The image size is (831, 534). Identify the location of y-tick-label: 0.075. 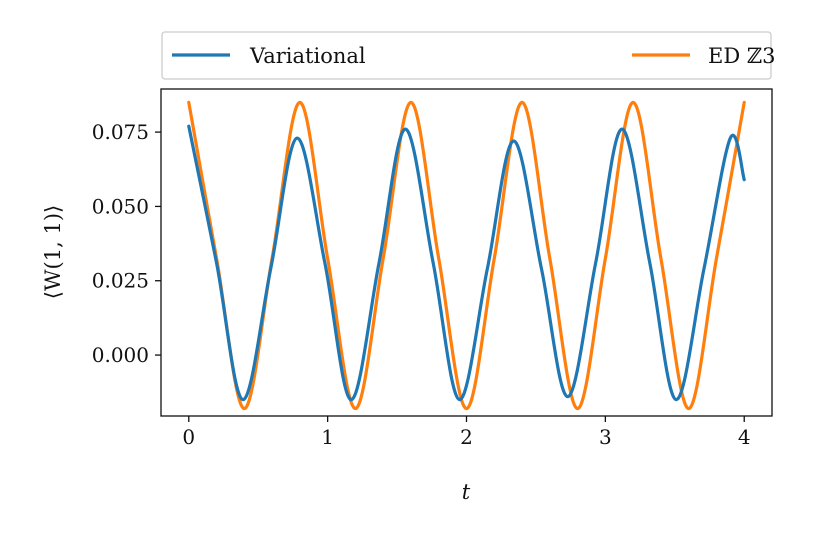
(120, 132).